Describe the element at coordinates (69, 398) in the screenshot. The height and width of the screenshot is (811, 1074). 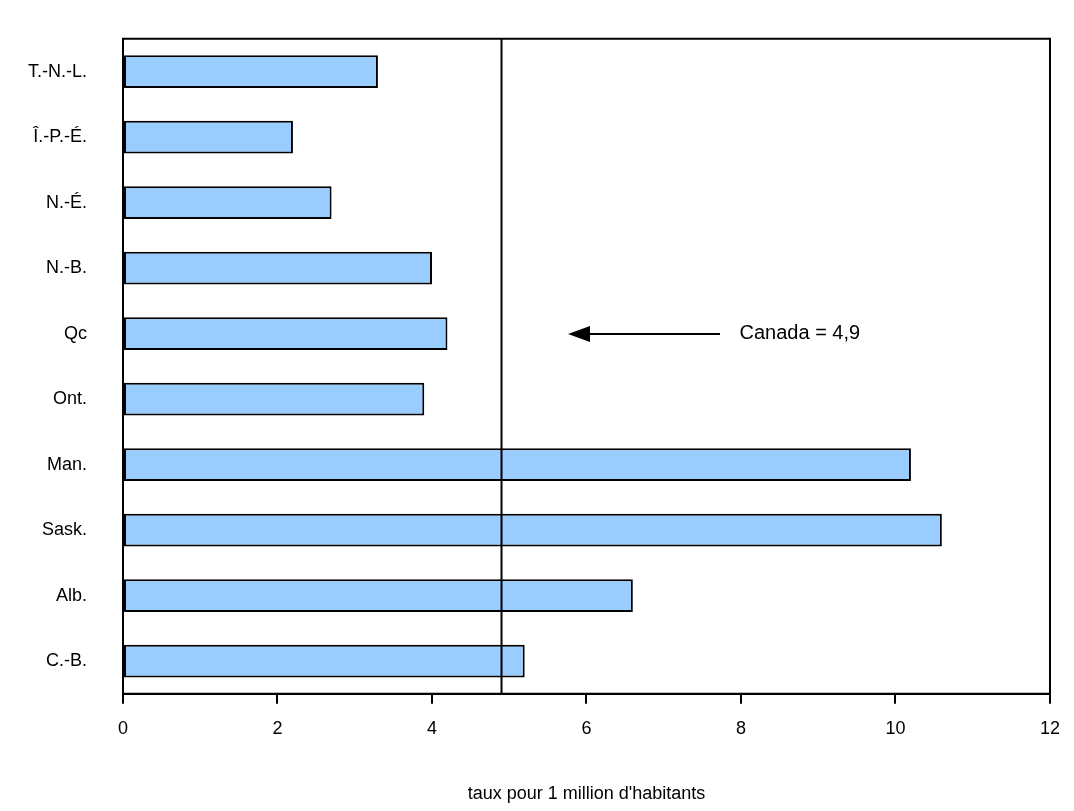
I see `y-tick-label: Ont.` at that location.